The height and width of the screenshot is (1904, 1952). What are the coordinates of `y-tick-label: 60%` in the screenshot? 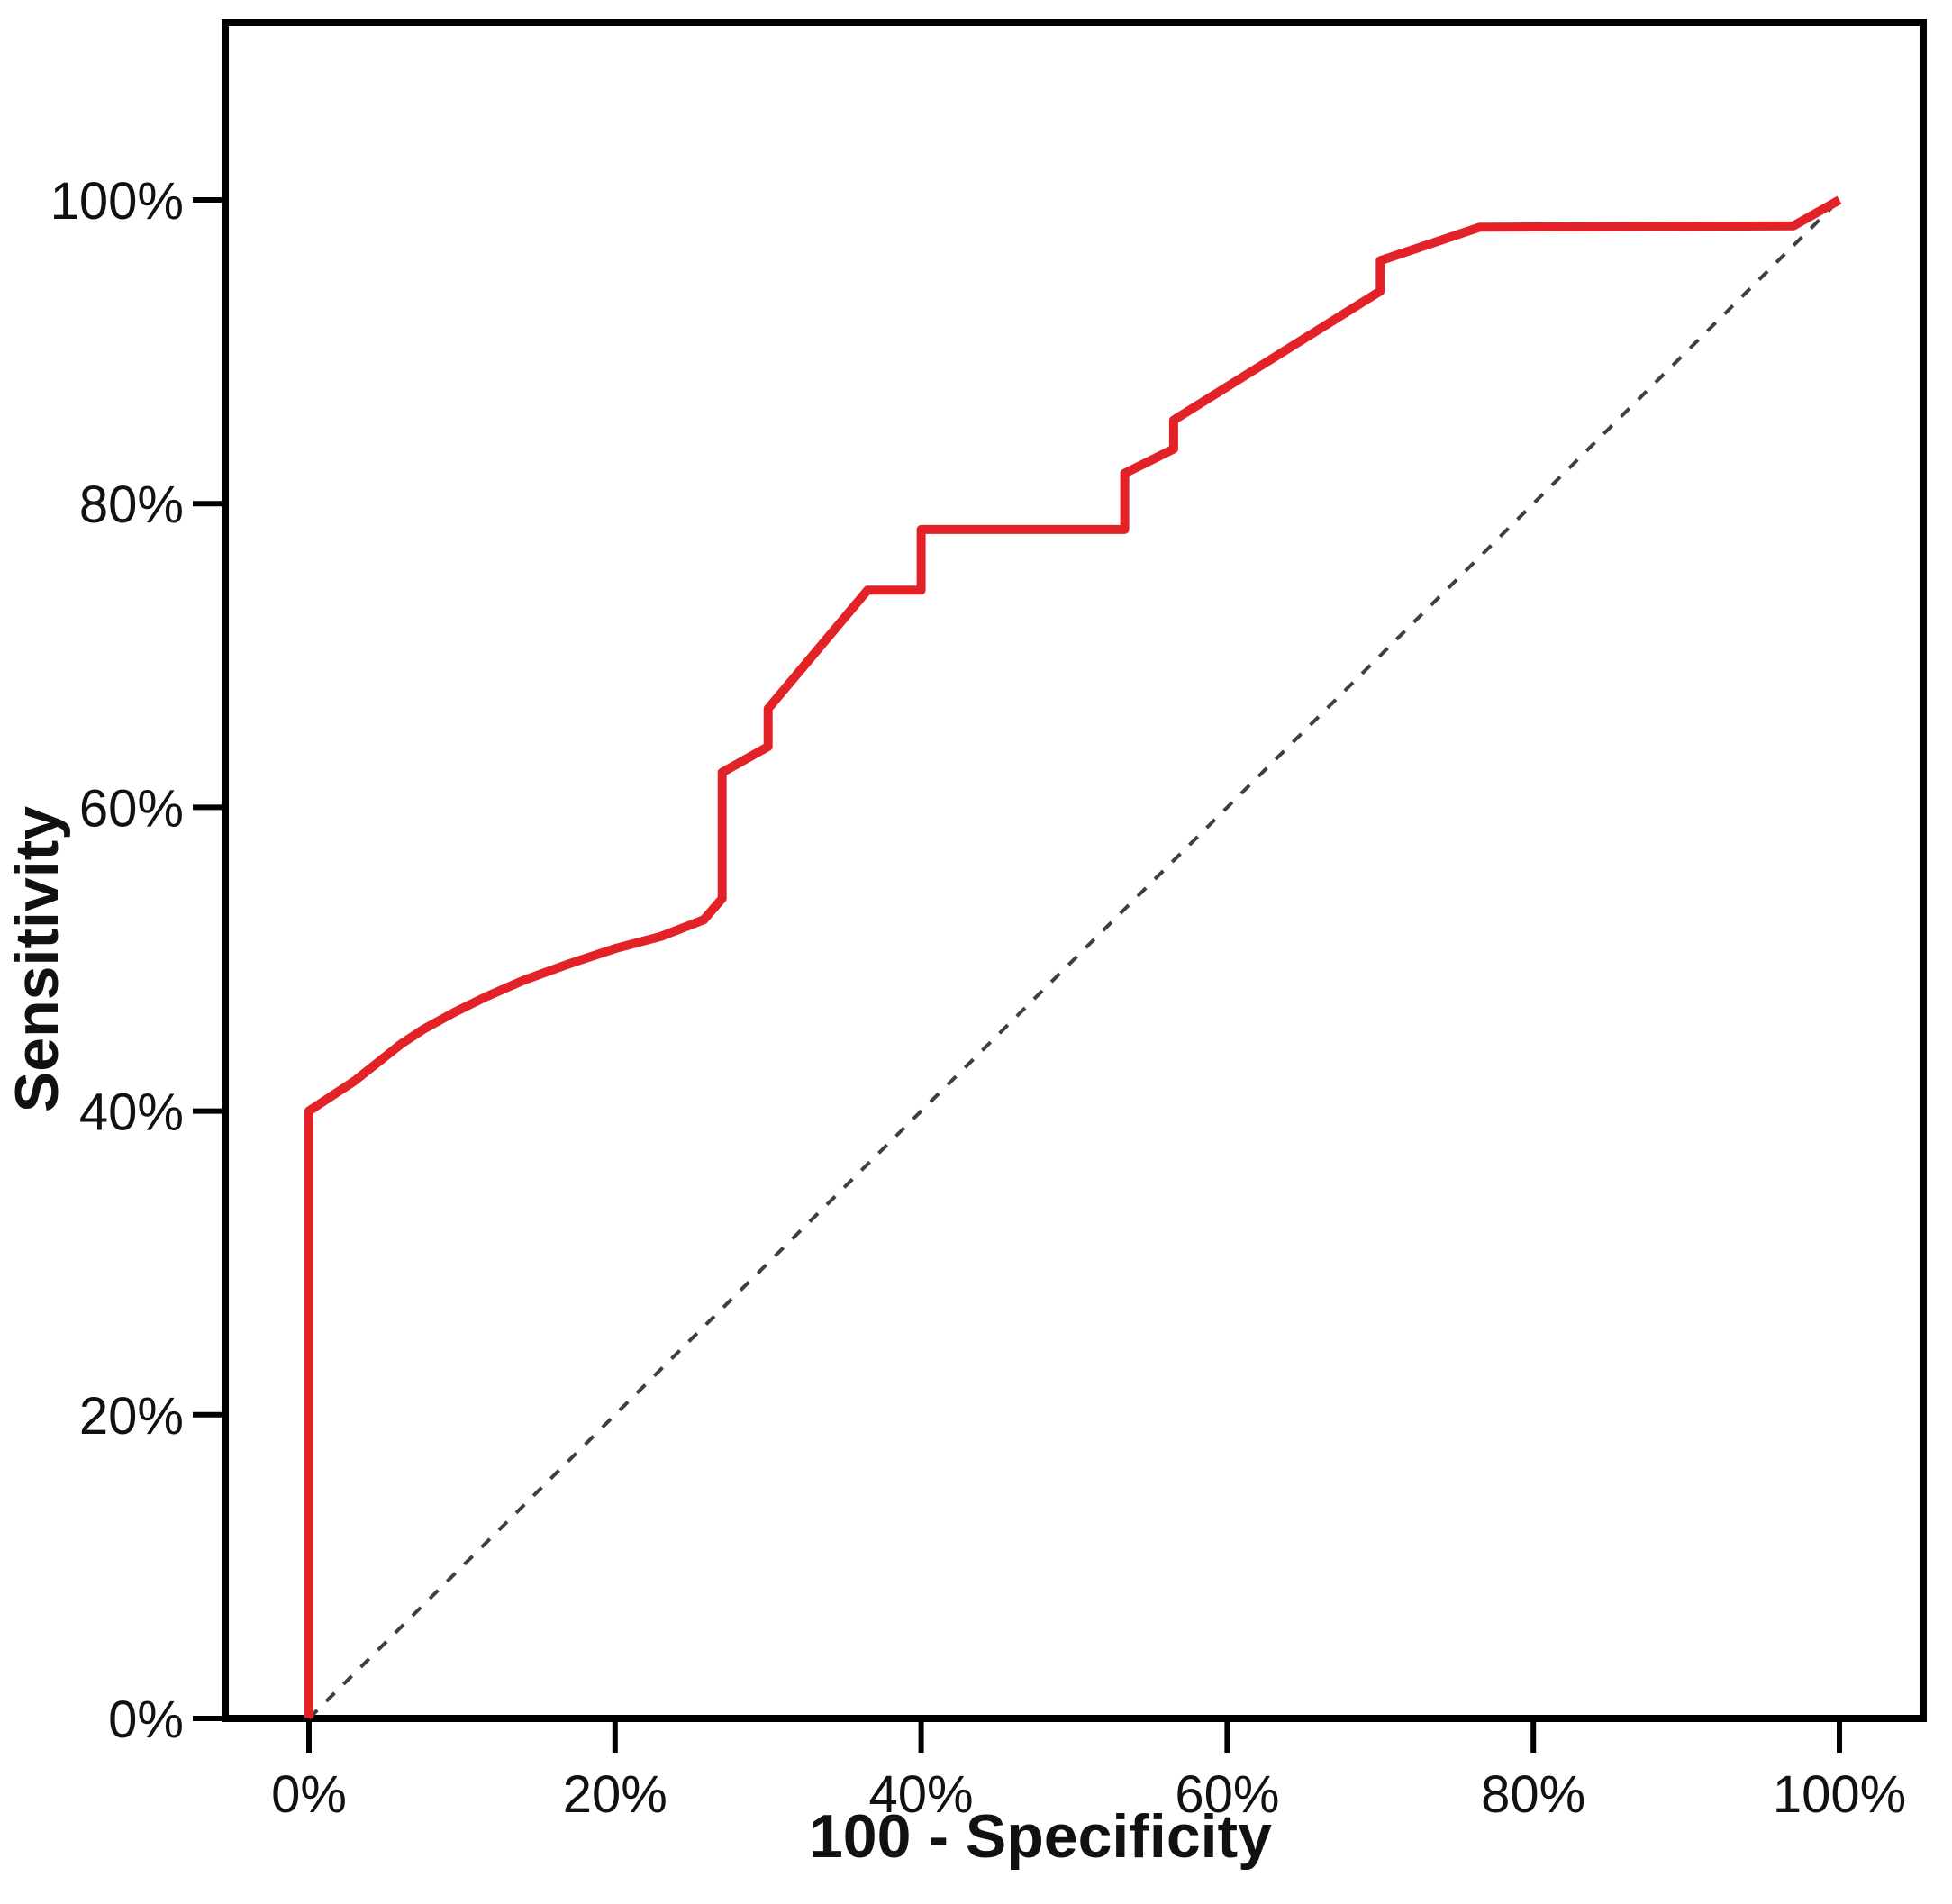 It's located at (131, 808).